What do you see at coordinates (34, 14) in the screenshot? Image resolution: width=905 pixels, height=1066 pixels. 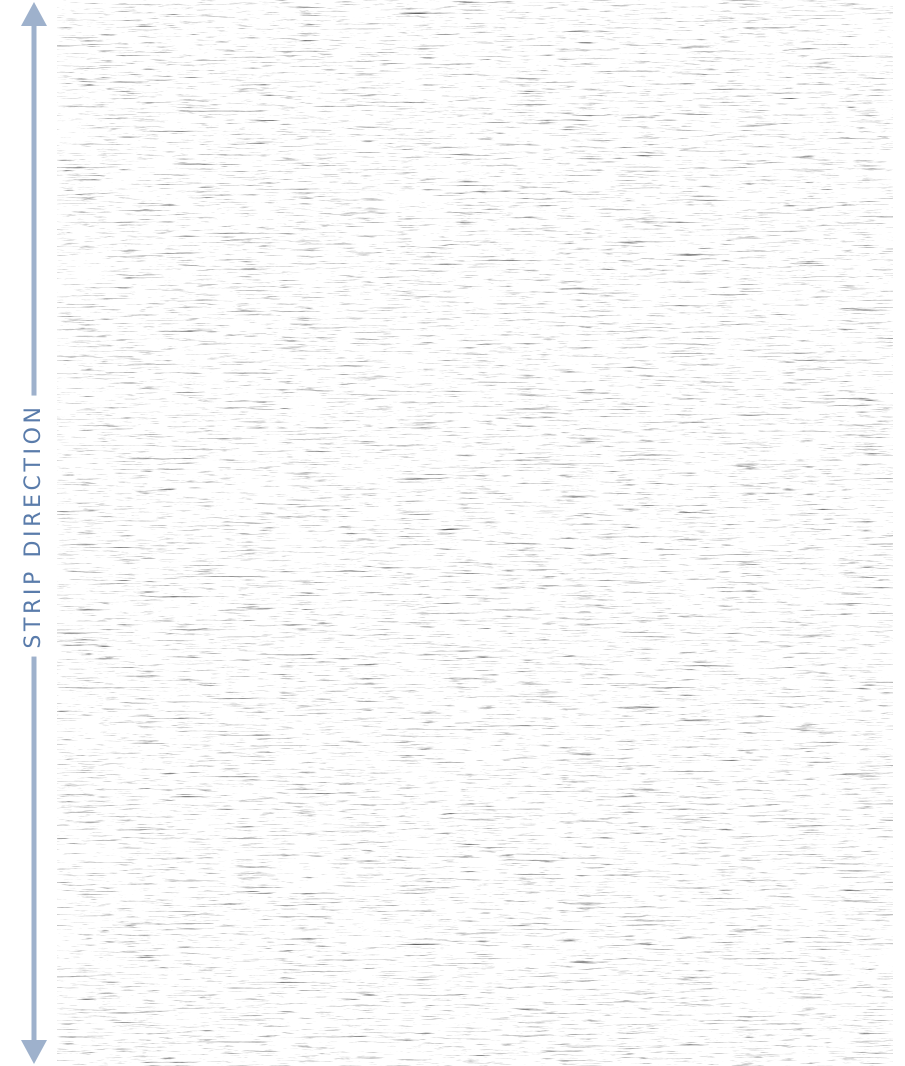 I see `arrow-head-up-icon` at bounding box center [34, 14].